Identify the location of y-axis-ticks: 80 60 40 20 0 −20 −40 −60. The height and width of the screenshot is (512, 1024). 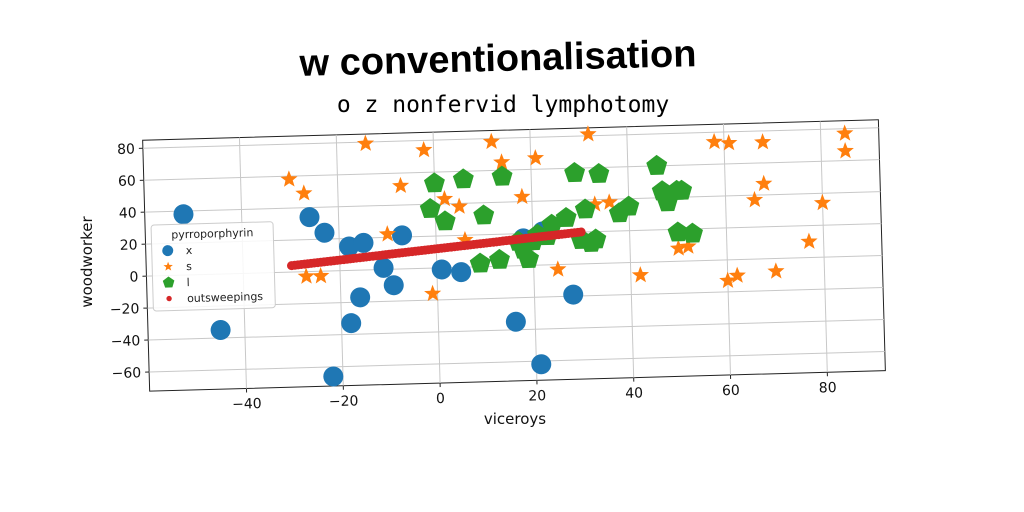
(130, 261).